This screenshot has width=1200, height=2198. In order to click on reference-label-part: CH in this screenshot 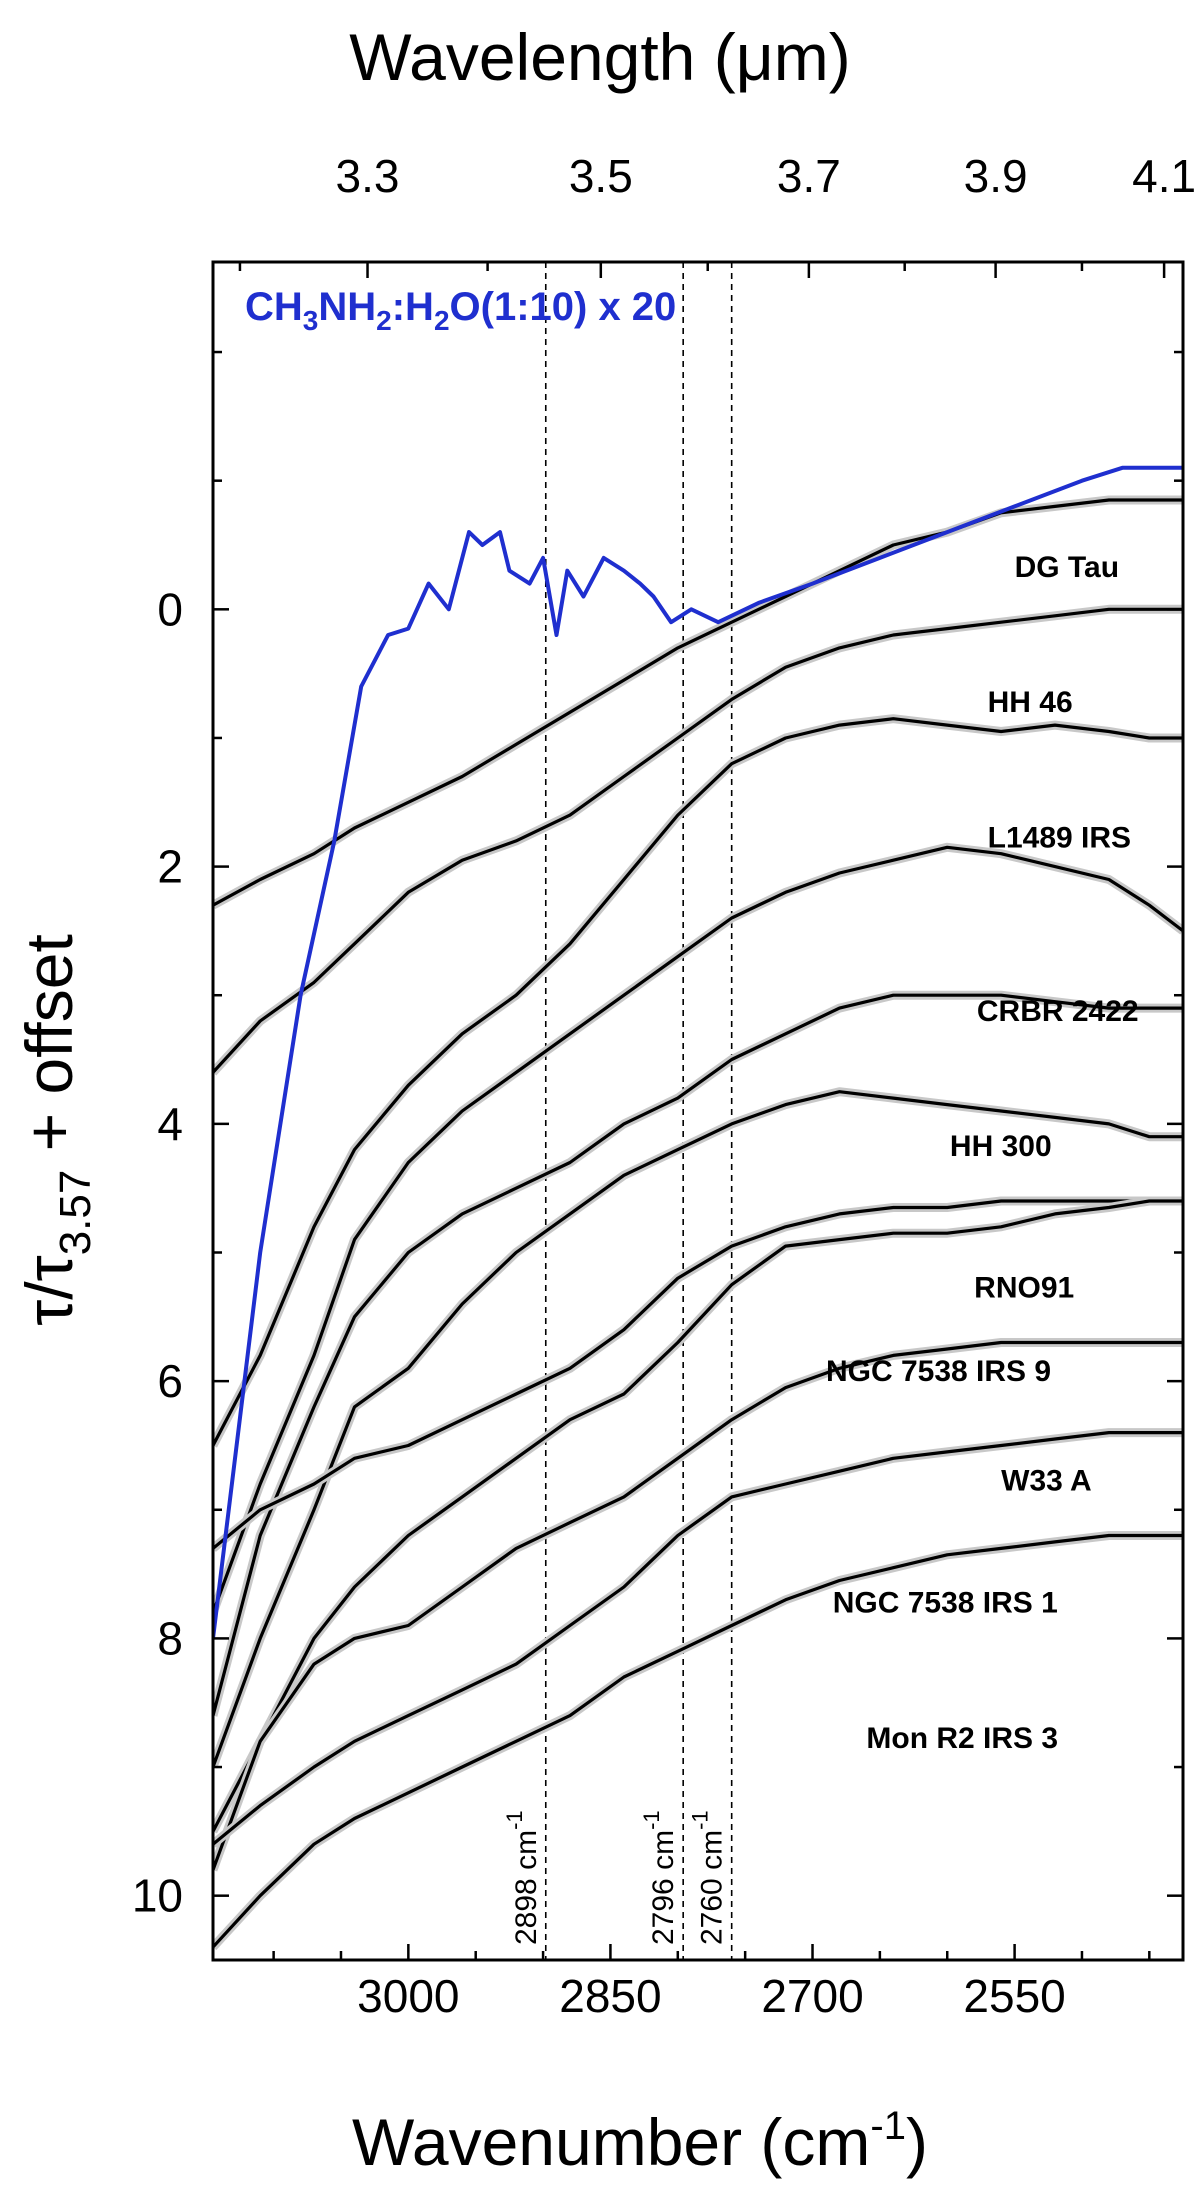, I will do `click(274, 307)`.